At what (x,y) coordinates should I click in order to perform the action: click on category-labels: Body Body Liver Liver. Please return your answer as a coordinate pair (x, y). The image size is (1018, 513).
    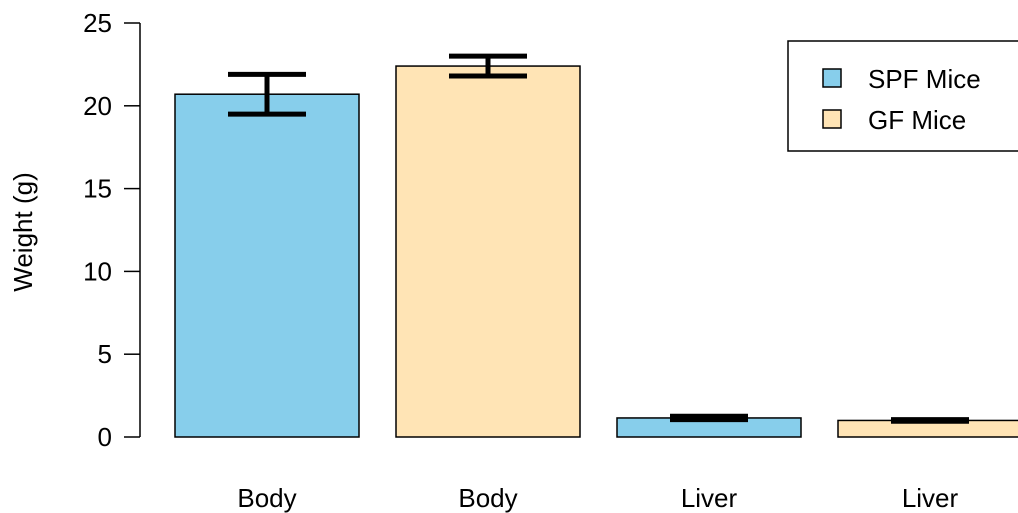
    Looking at the image, I should click on (597, 498).